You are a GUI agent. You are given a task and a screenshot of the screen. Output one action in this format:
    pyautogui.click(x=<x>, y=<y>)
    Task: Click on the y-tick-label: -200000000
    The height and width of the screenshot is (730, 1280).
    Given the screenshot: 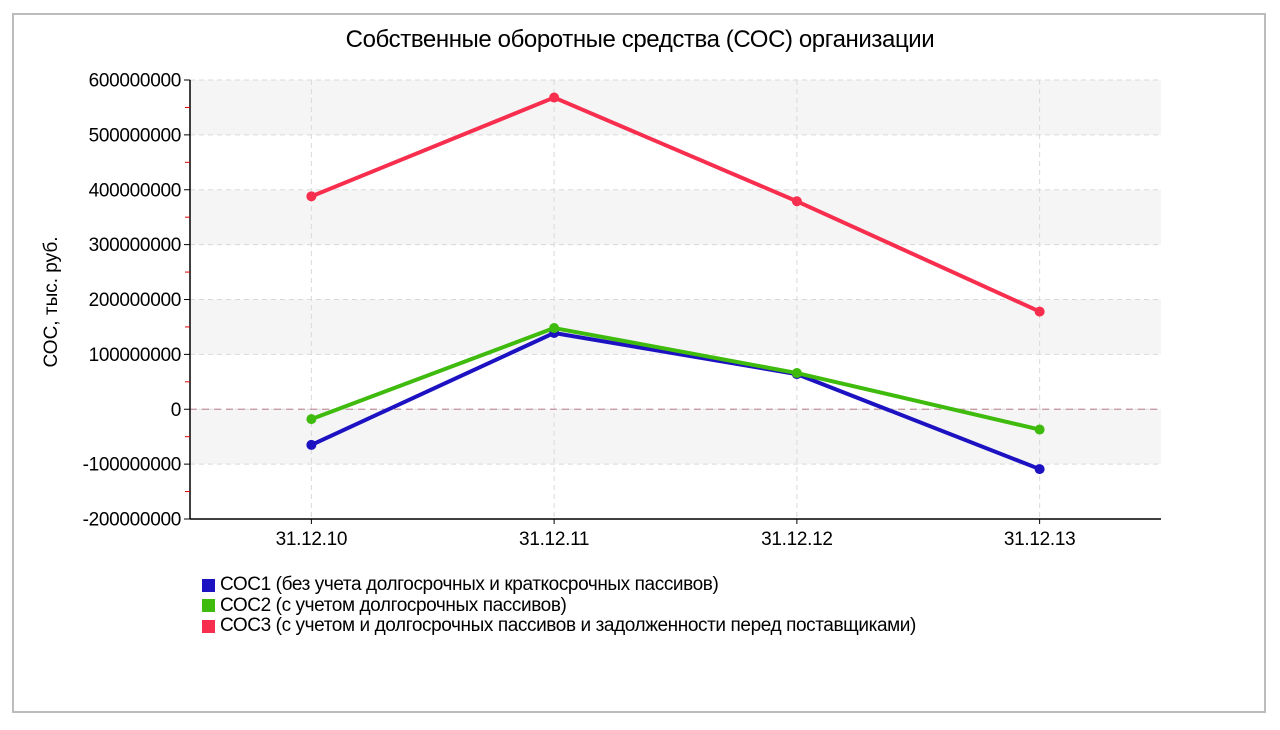 What is the action you would take?
    pyautogui.click(x=132, y=520)
    